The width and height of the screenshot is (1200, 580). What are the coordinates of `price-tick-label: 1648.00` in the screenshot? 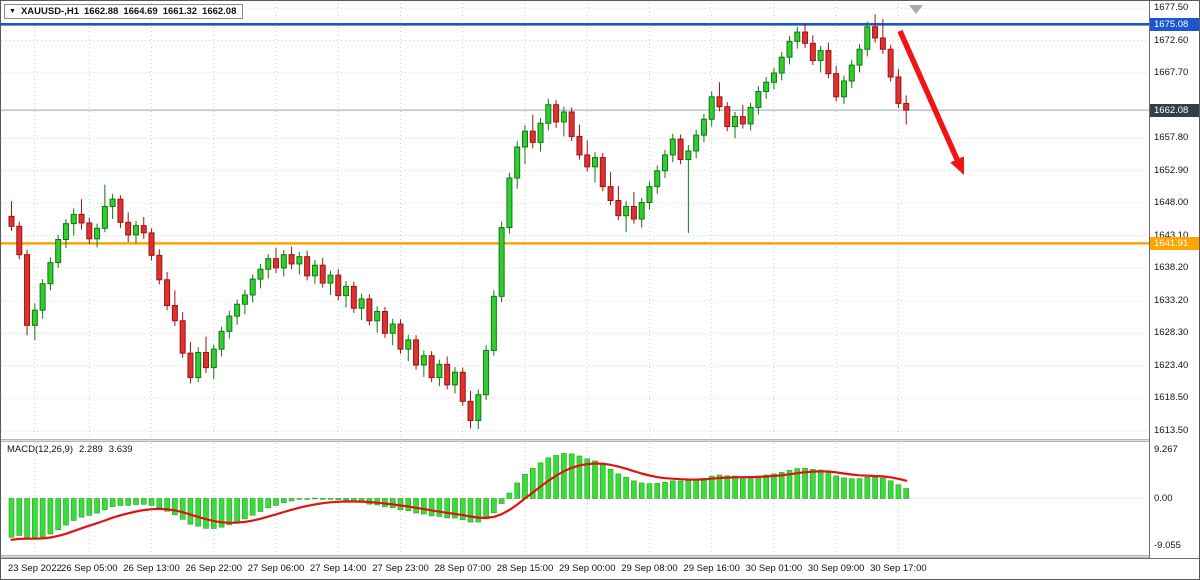 It's located at (1171, 203).